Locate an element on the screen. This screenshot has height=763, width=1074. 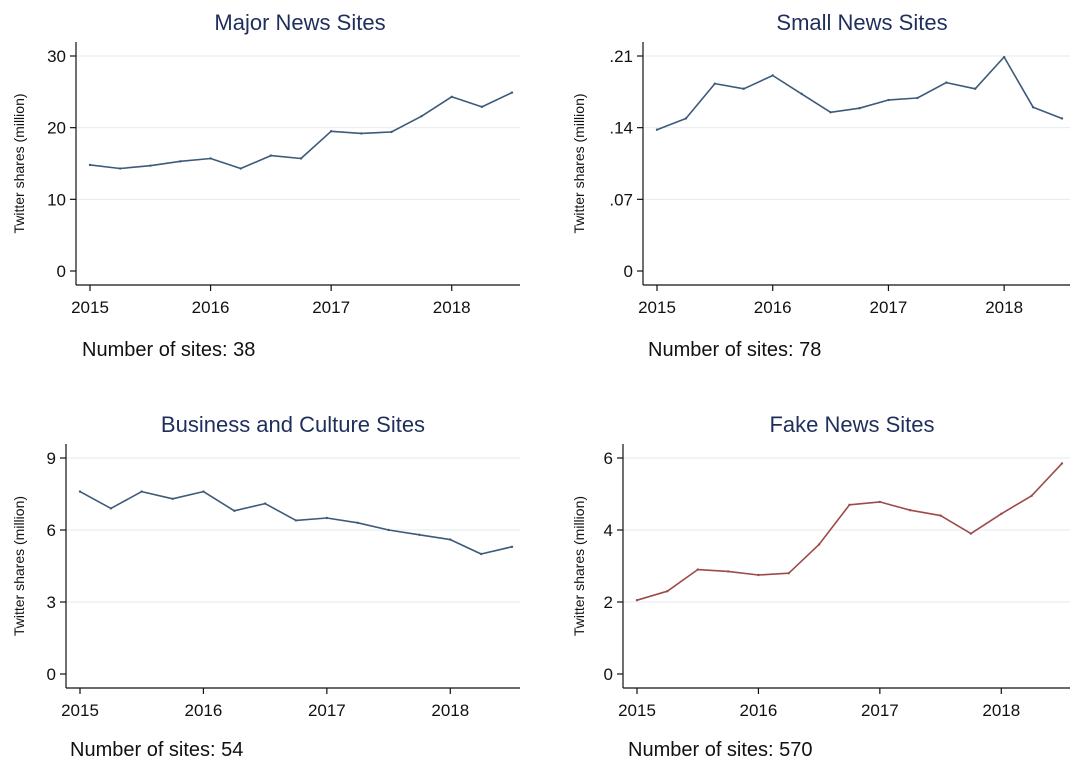
y-tick-label: 9 is located at coordinates (51, 458).